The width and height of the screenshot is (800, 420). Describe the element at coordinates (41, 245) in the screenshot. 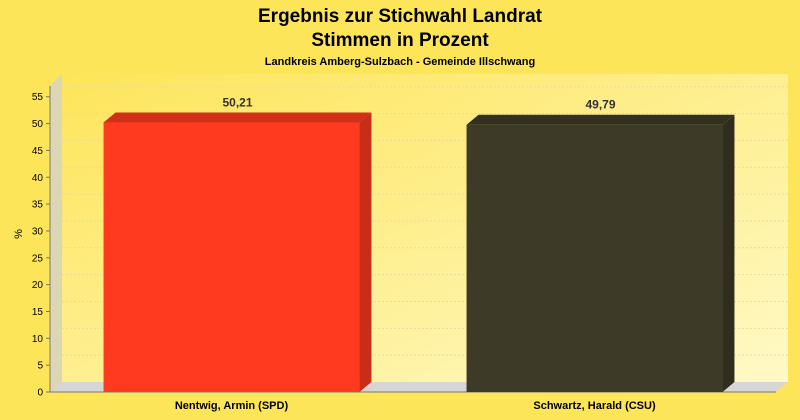

I see `y-axis-ticks: 0 5 10 15 20 25 30 35 40 45 50 55` at that location.